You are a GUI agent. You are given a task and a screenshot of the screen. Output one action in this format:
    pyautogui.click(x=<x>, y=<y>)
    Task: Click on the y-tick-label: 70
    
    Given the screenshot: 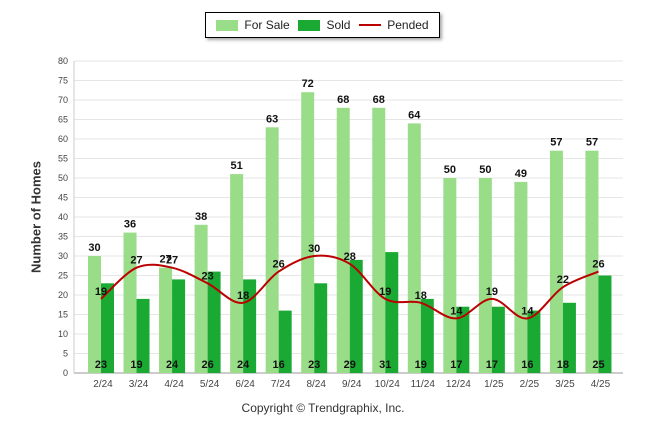 What is the action you would take?
    pyautogui.click(x=63, y=100)
    